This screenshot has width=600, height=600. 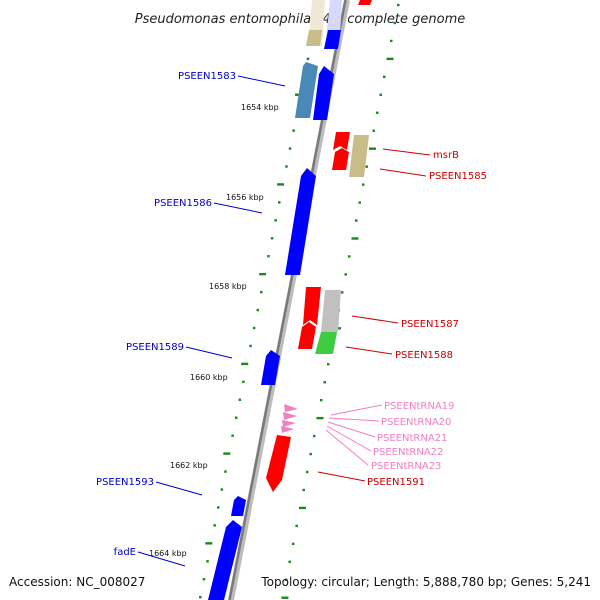 I want to click on gene-top-khaki, so click(x=314, y=38).